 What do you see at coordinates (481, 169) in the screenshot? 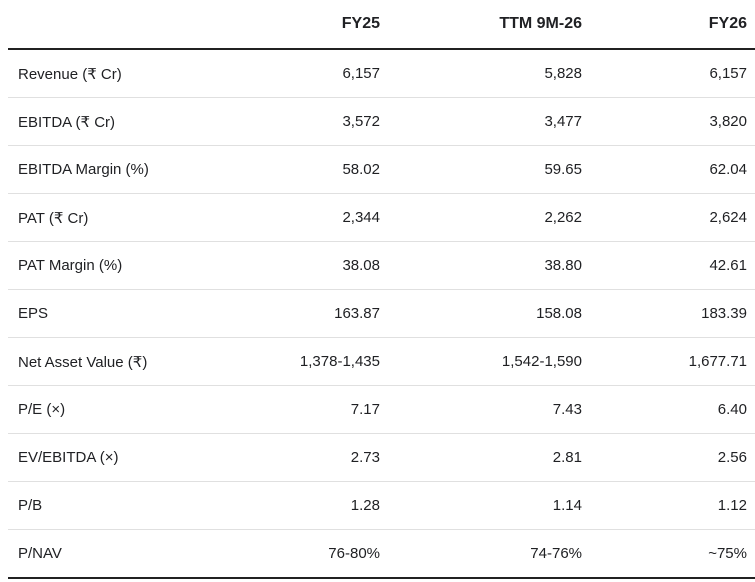
I see `cell-value-ttm: 59.65` at bounding box center [481, 169].